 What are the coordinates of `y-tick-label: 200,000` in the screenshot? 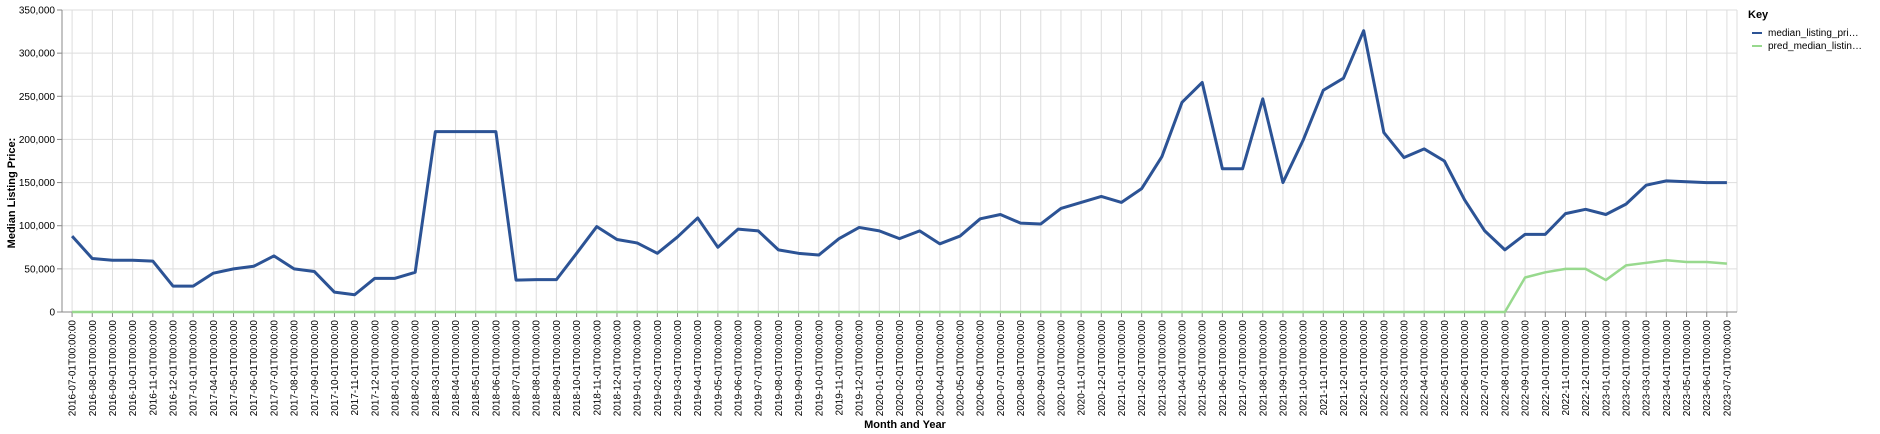 It's located at (37, 140).